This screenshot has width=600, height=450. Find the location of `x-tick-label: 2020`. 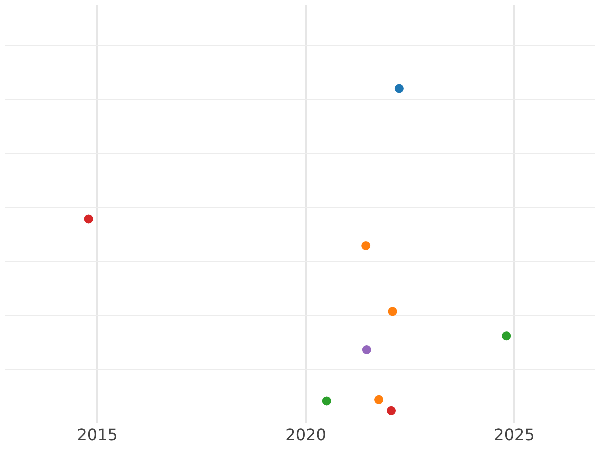

x-tick-label: 2020 is located at coordinates (306, 435).